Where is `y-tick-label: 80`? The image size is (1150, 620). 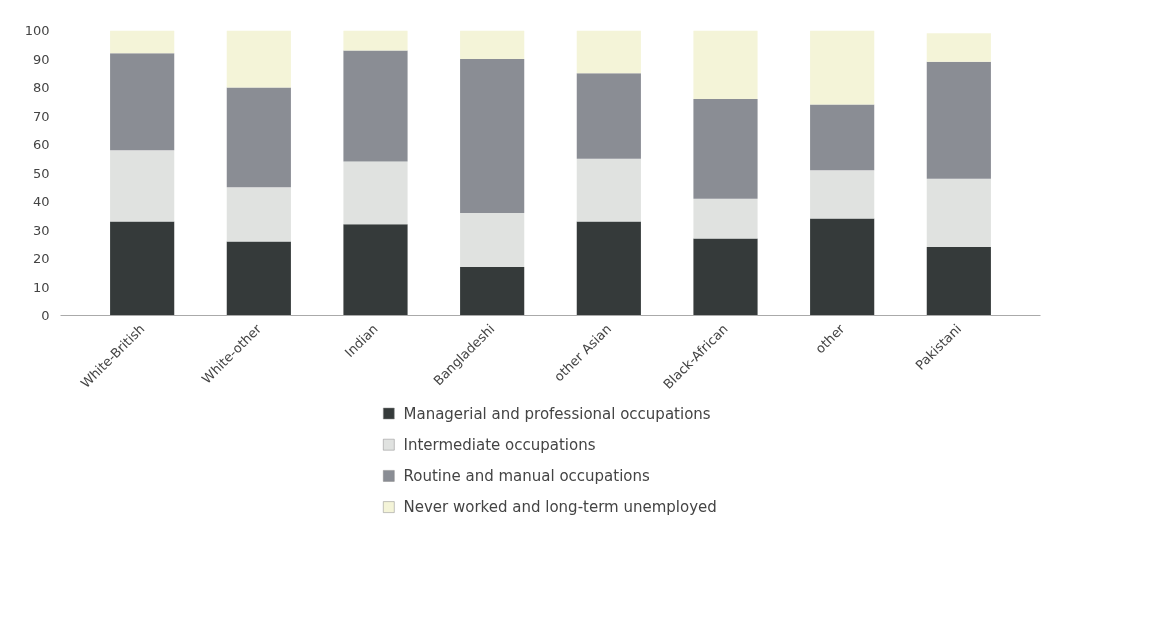 y-tick-label: 80 is located at coordinates (41, 87).